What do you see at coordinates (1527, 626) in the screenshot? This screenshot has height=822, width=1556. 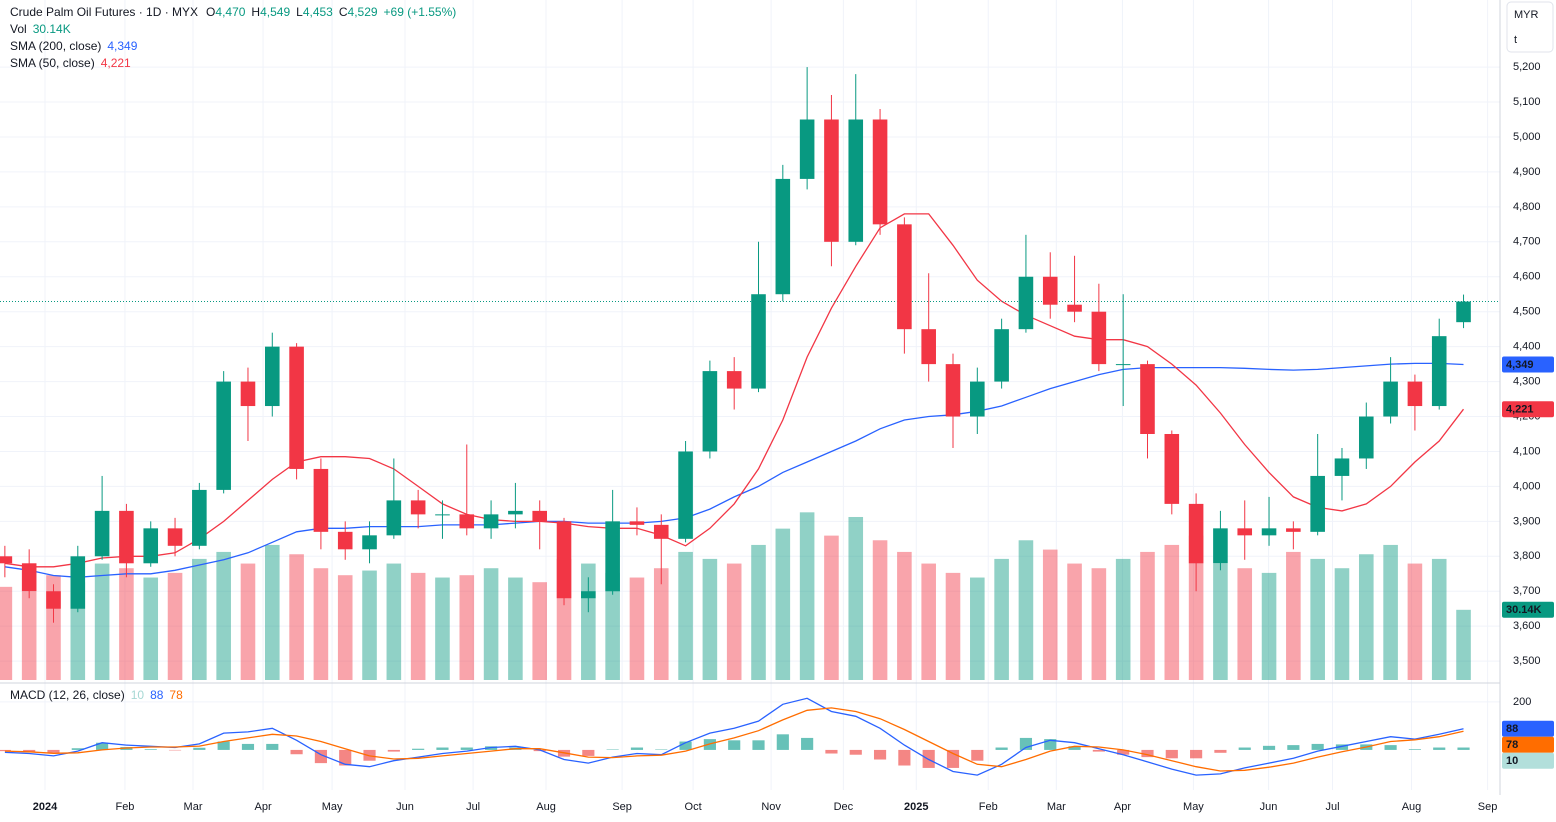 I see `y-tick-label: 3,600` at bounding box center [1527, 626].